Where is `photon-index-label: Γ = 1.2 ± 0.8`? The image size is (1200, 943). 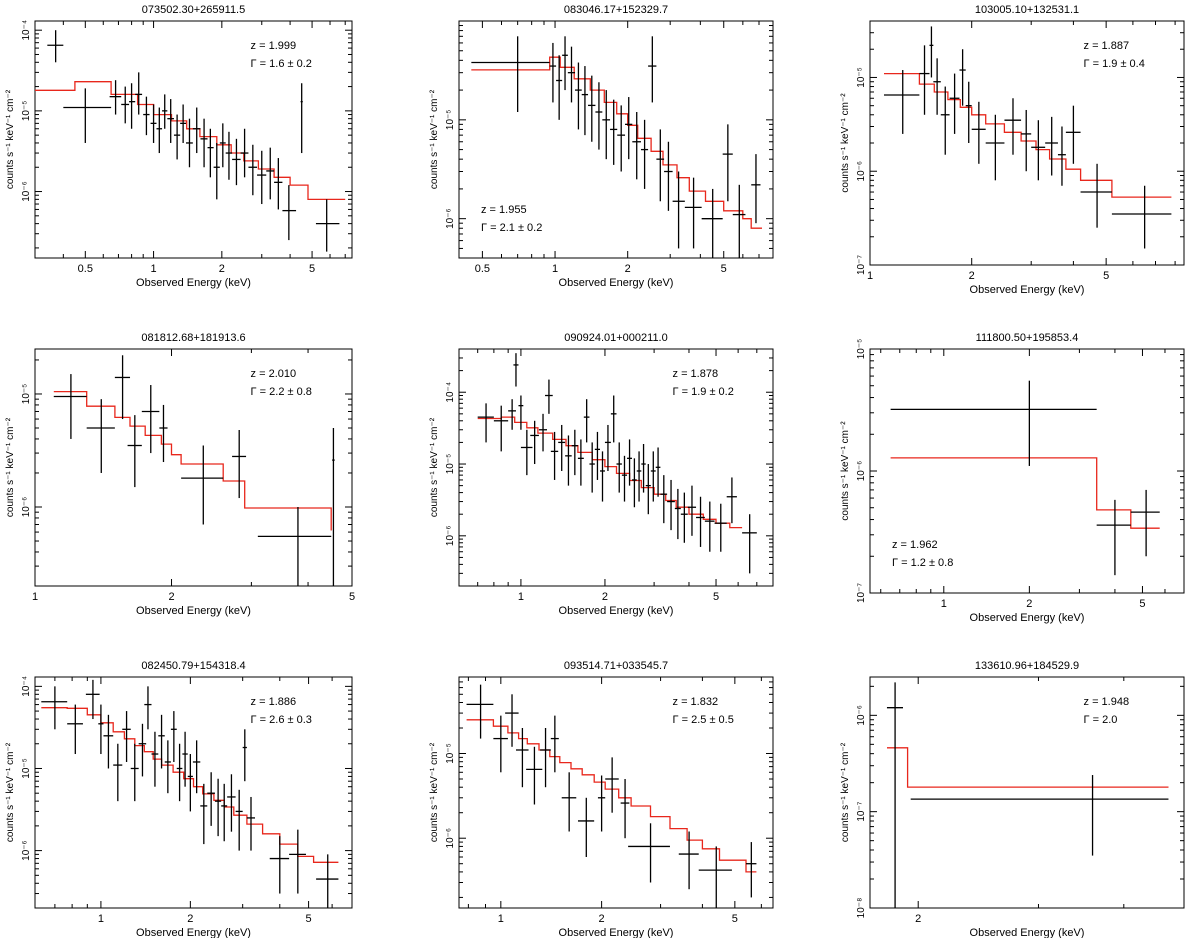
photon-index-label: Γ = 1.2 ± 0.8 is located at coordinates (922, 563).